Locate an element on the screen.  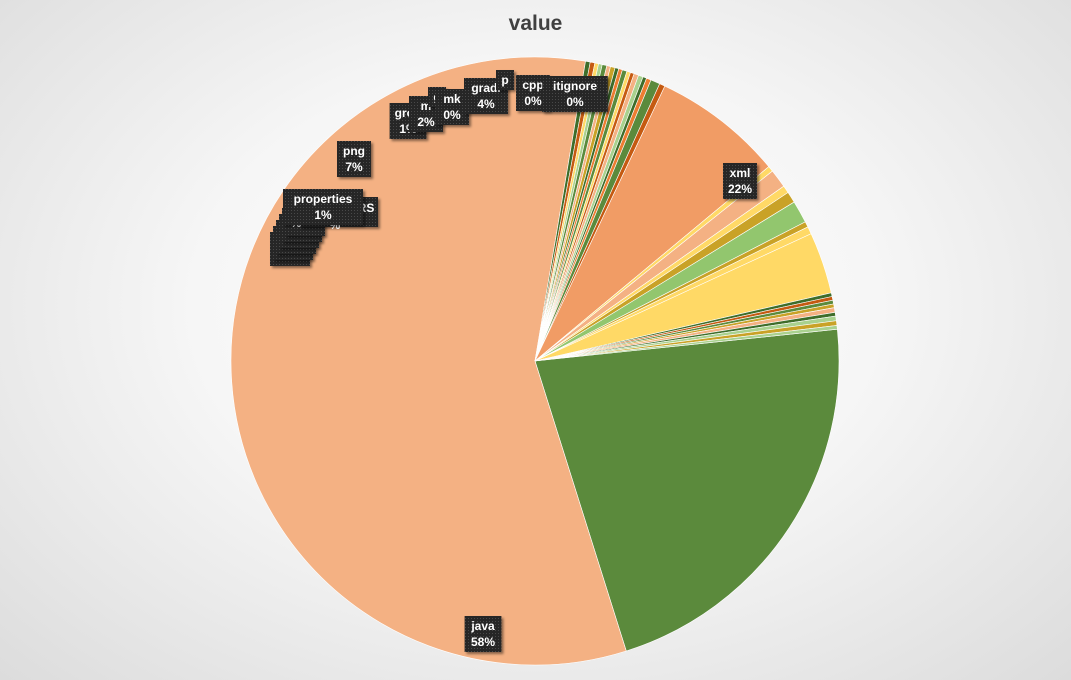
data-label-percent: 22% is located at coordinates (740, 189).